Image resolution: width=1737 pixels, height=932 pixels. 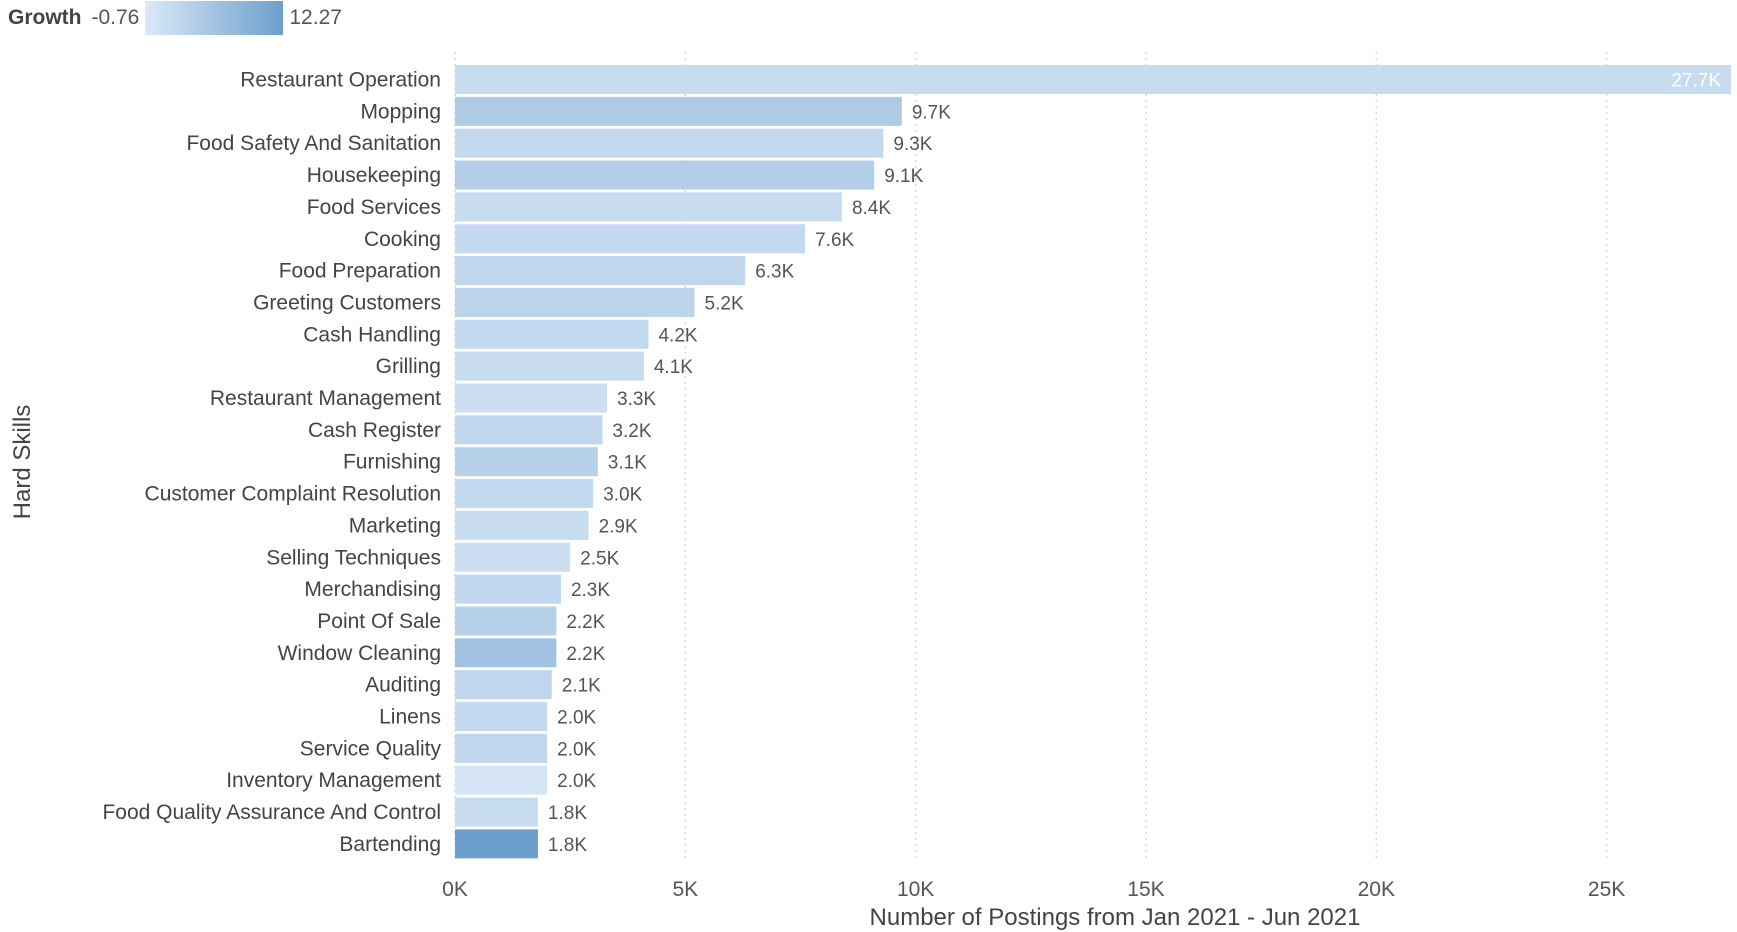 What do you see at coordinates (636, 399) in the screenshot?
I see `value-label: 3.3K` at bounding box center [636, 399].